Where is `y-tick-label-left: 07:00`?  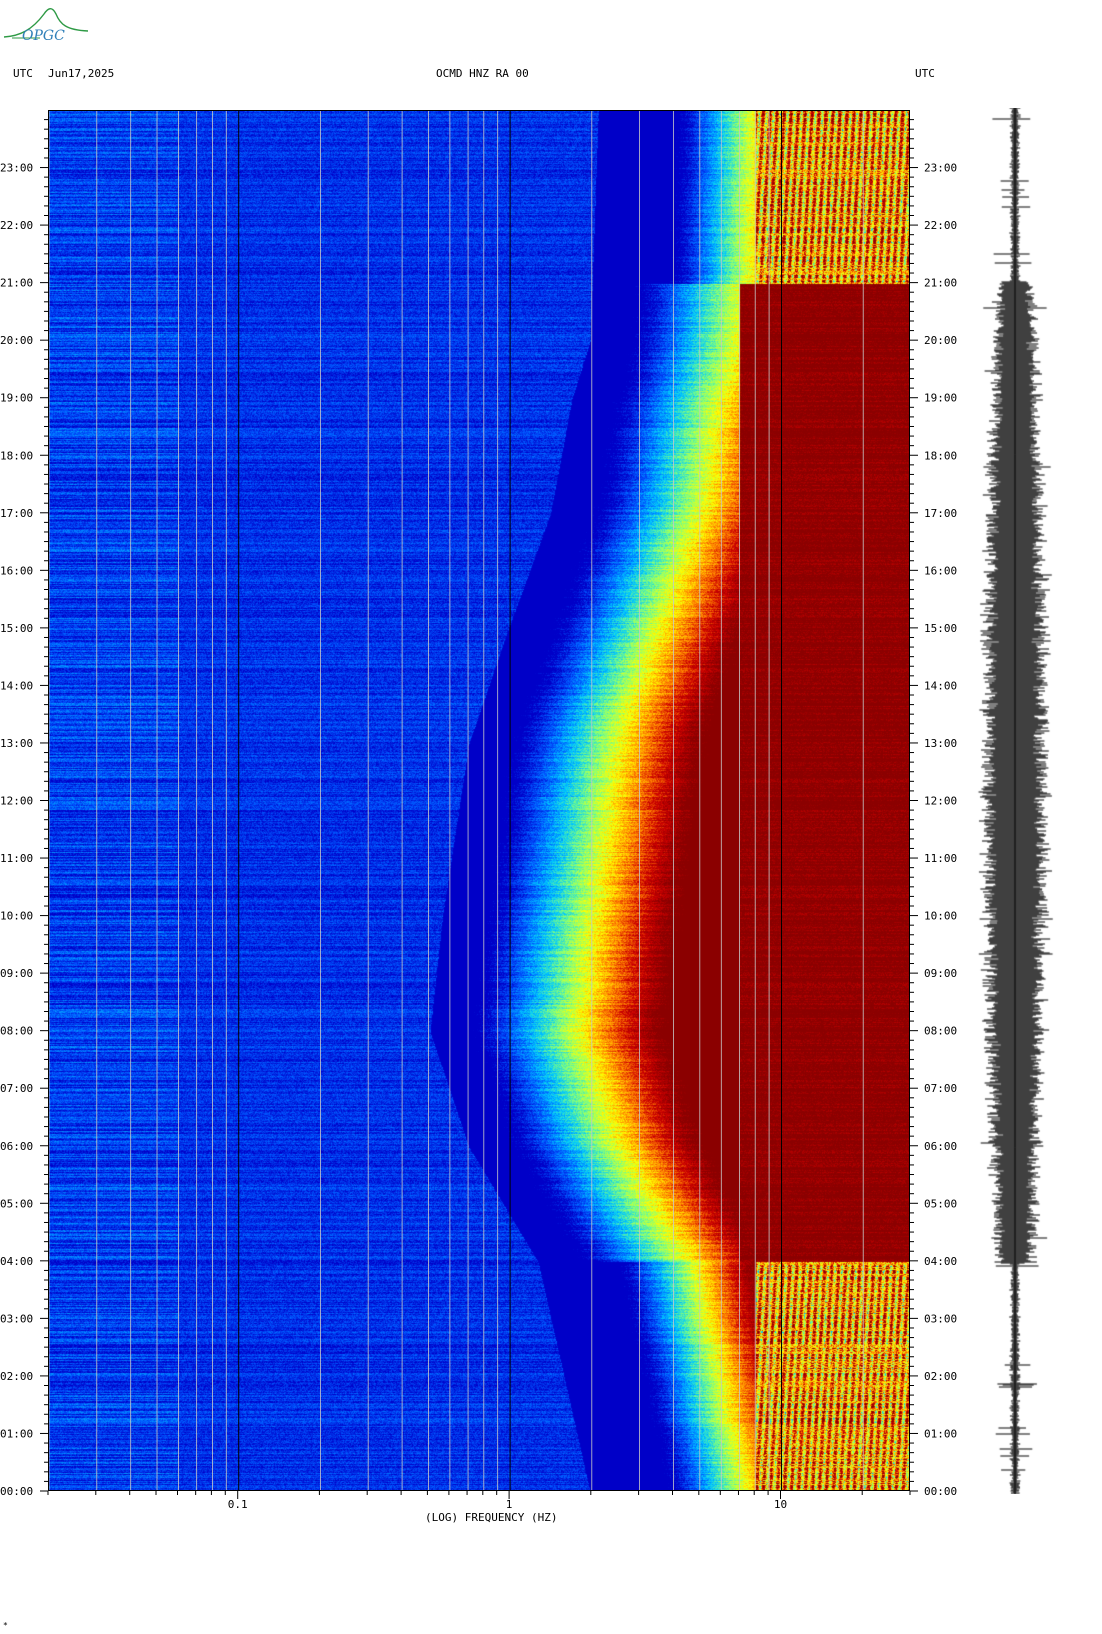
y-tick-label-left: 07:00 is located at coordinates (16, 1088).